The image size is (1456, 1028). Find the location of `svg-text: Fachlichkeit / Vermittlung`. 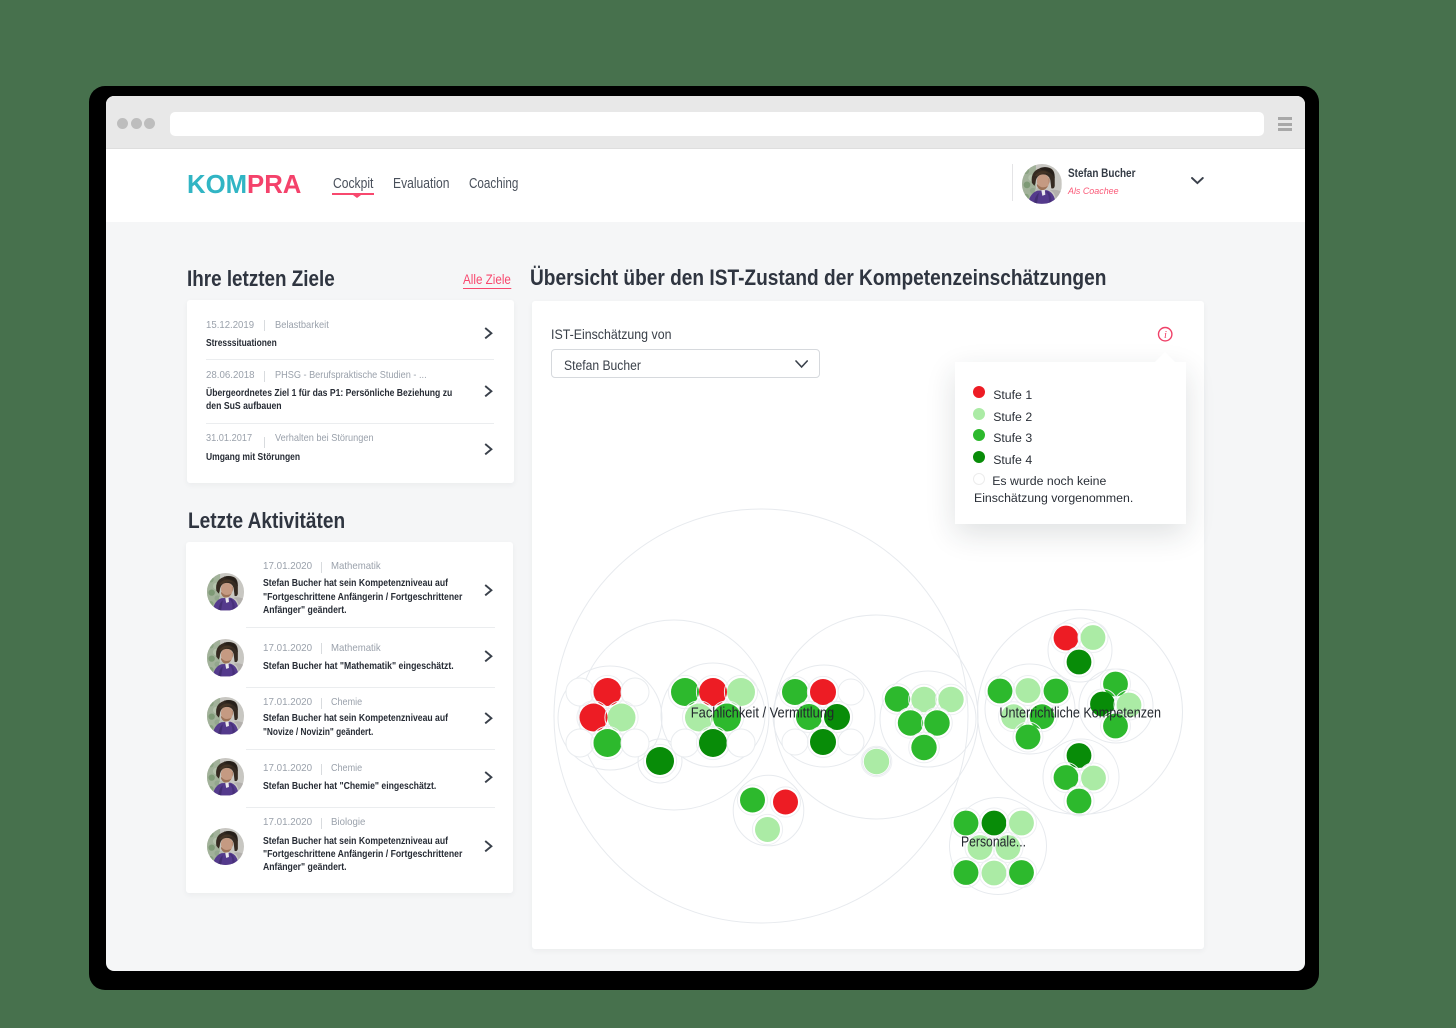

svg-text: Fachlichkeit / Vermittlung is located at coordinates (762, 714).